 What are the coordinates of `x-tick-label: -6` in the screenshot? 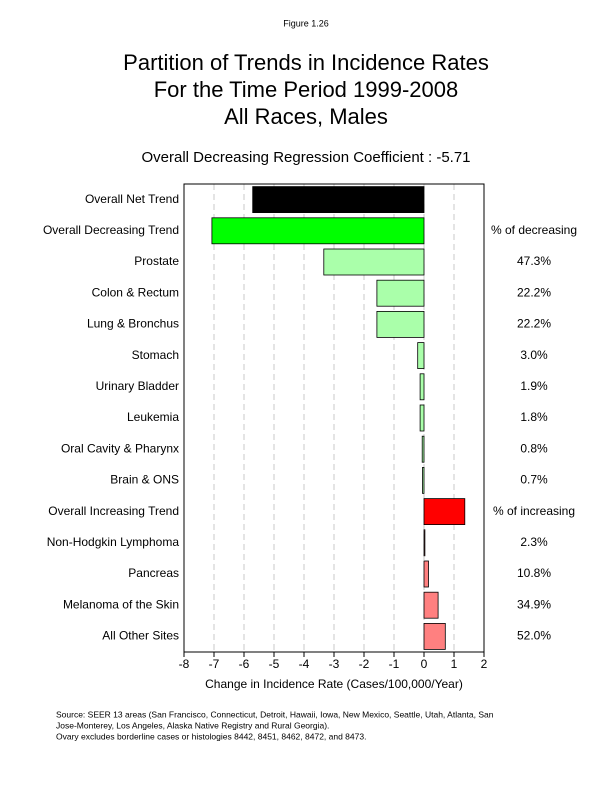 It's located at (244, 664).